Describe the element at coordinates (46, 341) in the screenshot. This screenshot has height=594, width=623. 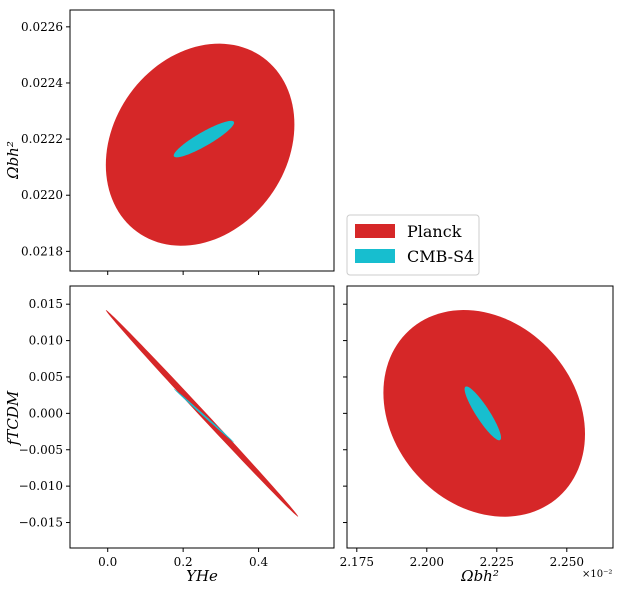
I see `bottom-left-ytick-label: 0.010` at that location.